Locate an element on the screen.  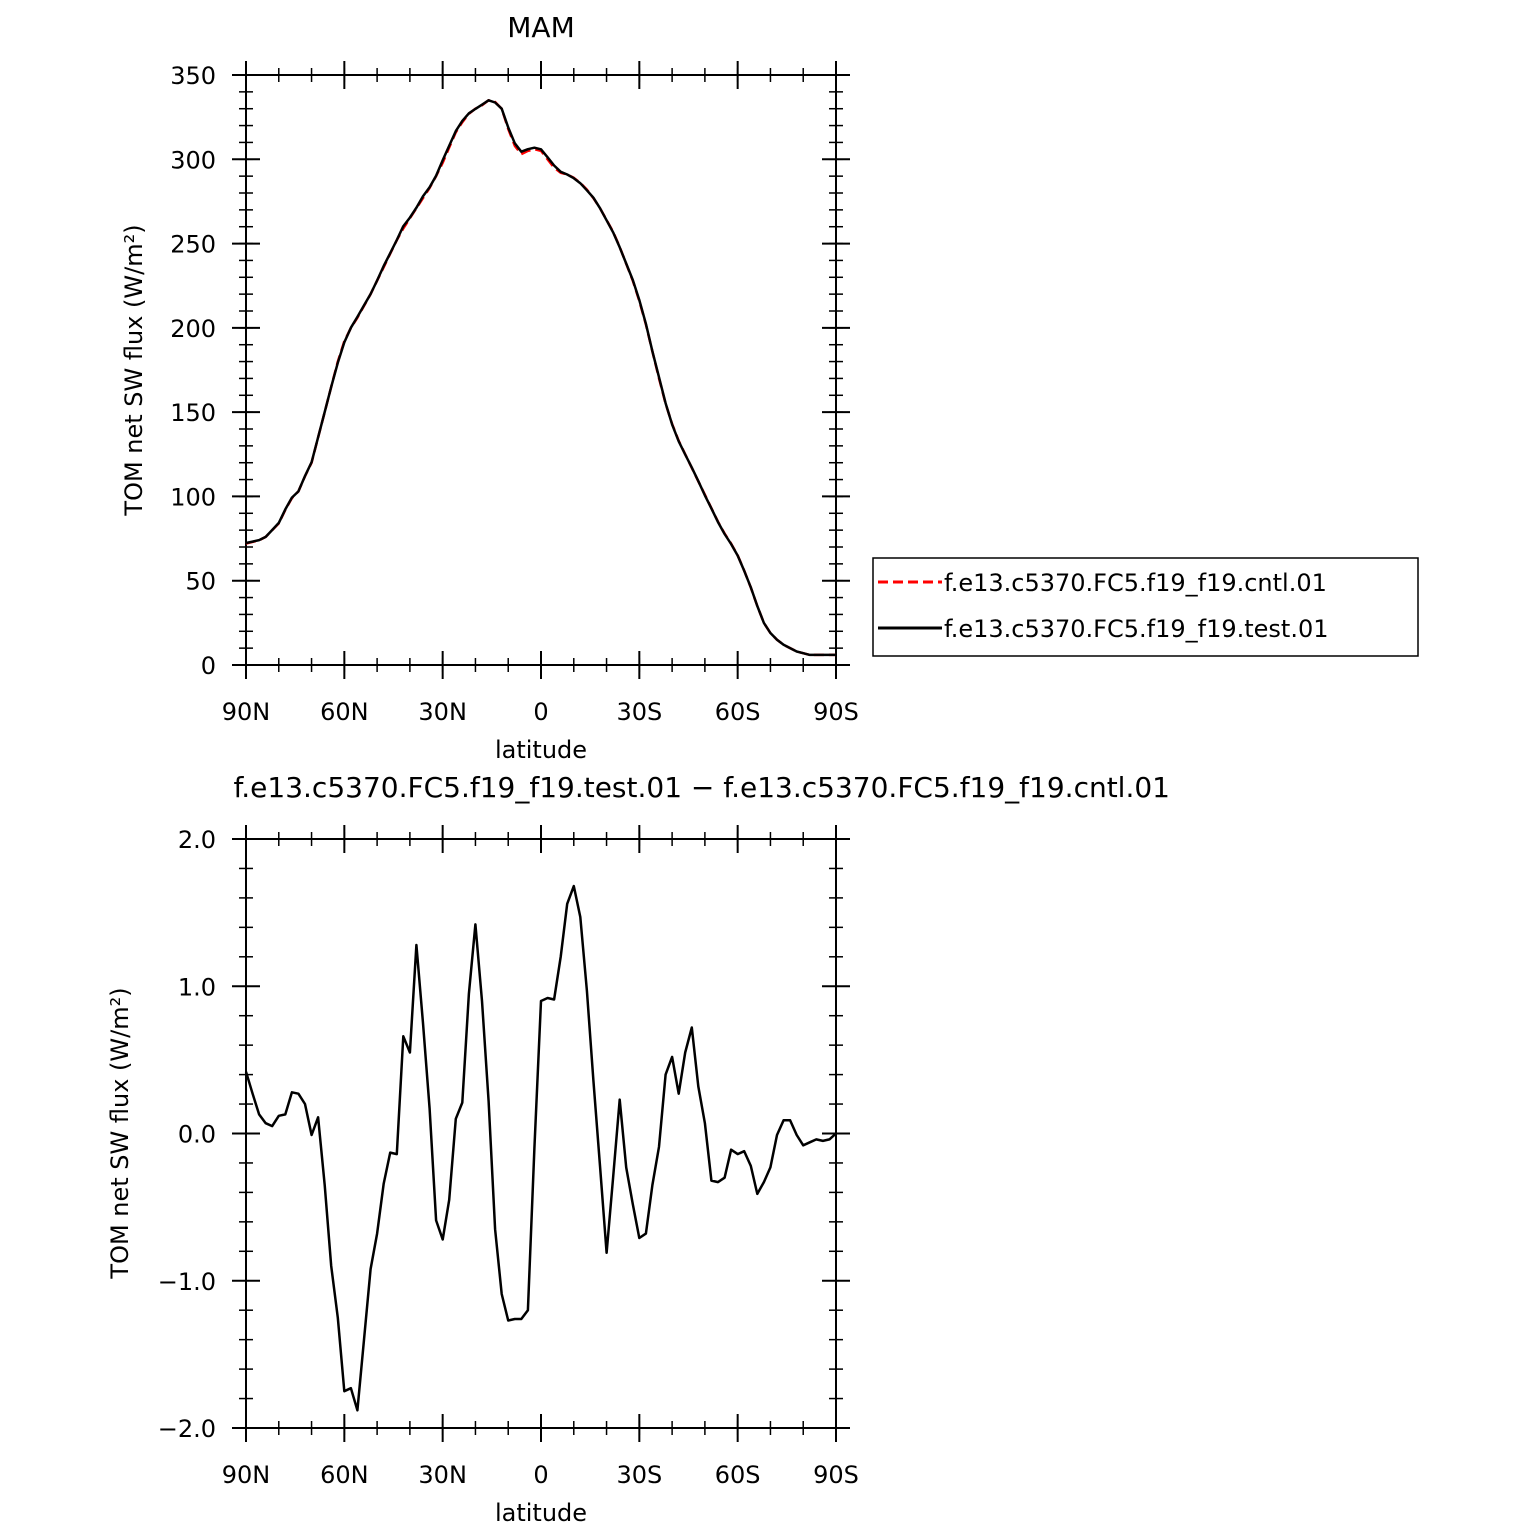
y-tick-label: 150 is located at coordinates (193, 413).